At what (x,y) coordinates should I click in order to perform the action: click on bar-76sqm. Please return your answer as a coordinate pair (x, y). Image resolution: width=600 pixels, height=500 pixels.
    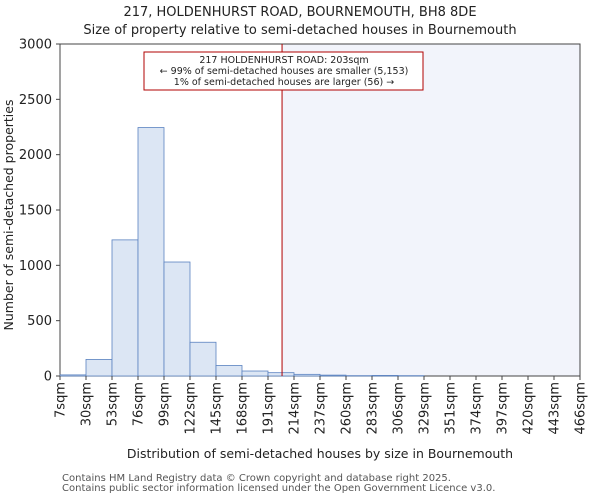
    Looking at the image, I should click on (151, 252).